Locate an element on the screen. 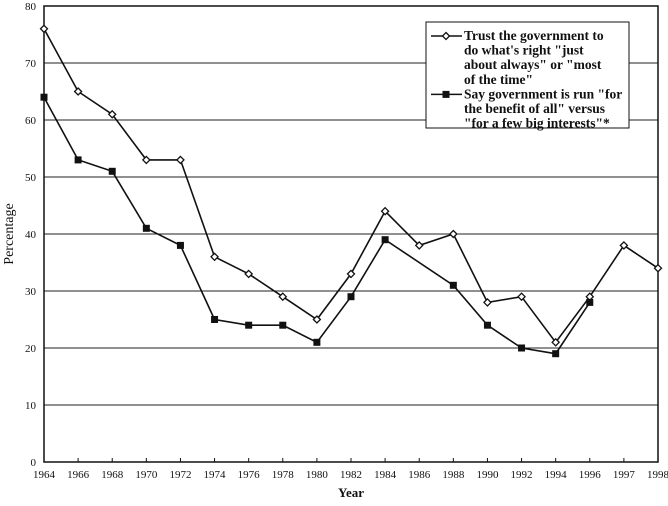  x-tick-label: 1984 is located at coordinates (385, 475).